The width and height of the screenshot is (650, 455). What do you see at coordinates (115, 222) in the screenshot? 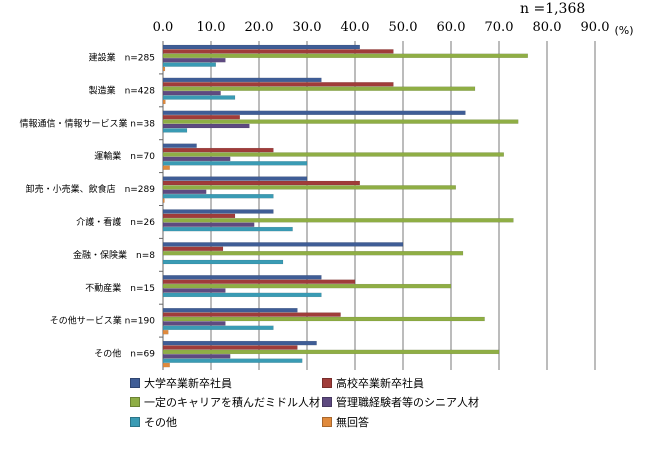
I see `category-label: 介護・看護 n=26` at bounding box center [115, 222].